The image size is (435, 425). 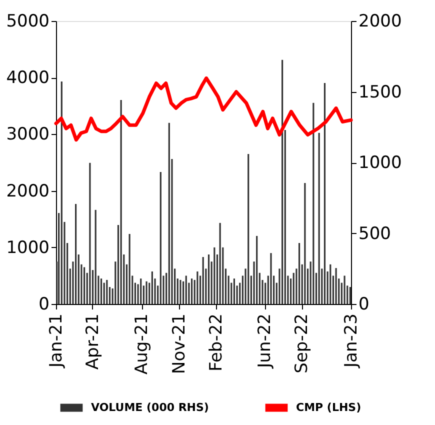 What do you see at coordinates (265, 341) in the screenshot?
I see `x-tick-label: Jun-22` at bounding box center [265, 341].